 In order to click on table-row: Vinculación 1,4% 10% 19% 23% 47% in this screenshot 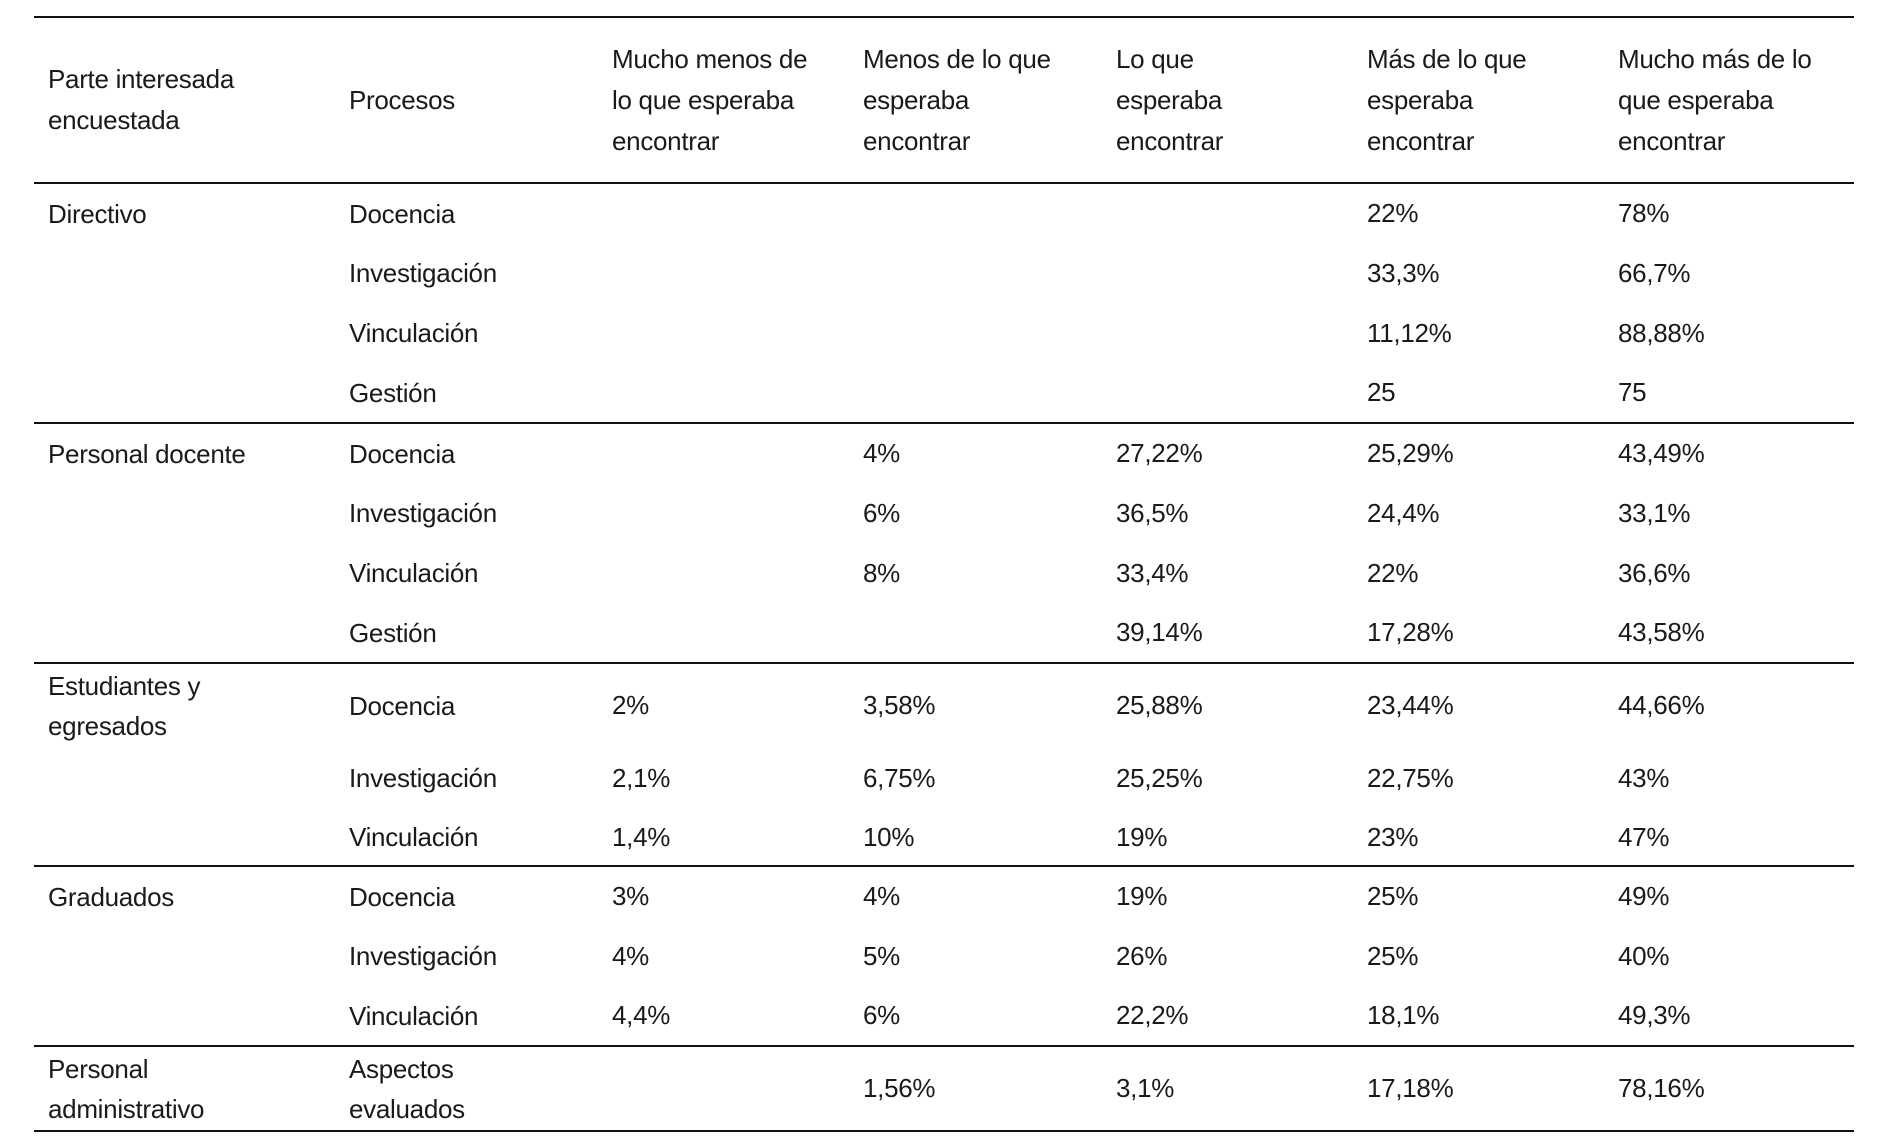, I will do `click(944, 837)`.